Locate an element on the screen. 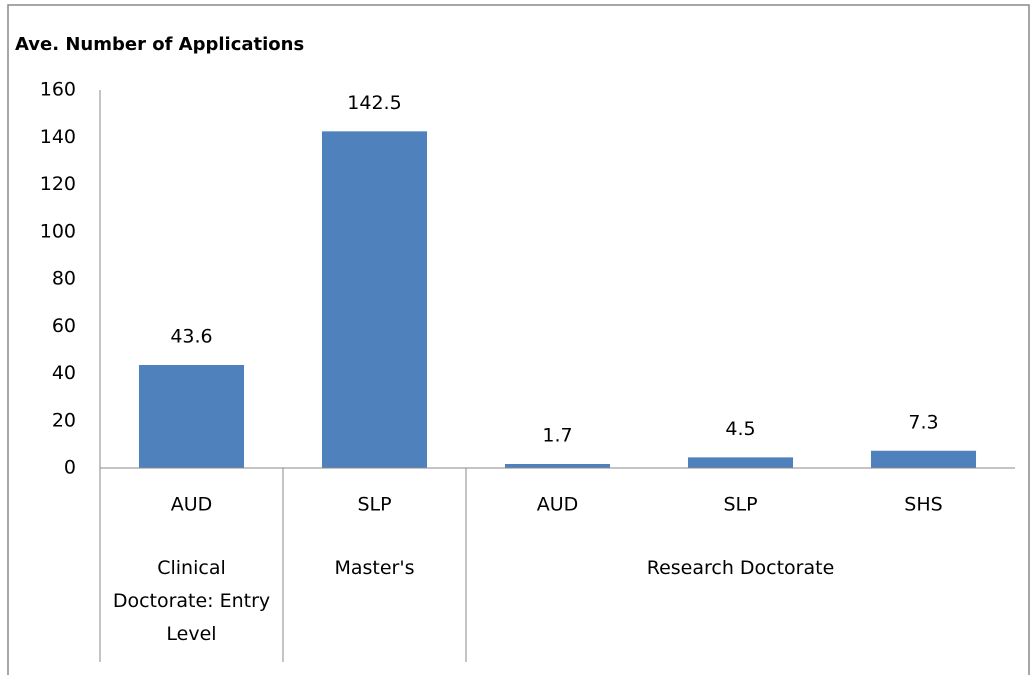 The image size is (1035, 675). value-label: 4.5 is located at coordinates (740, 429).